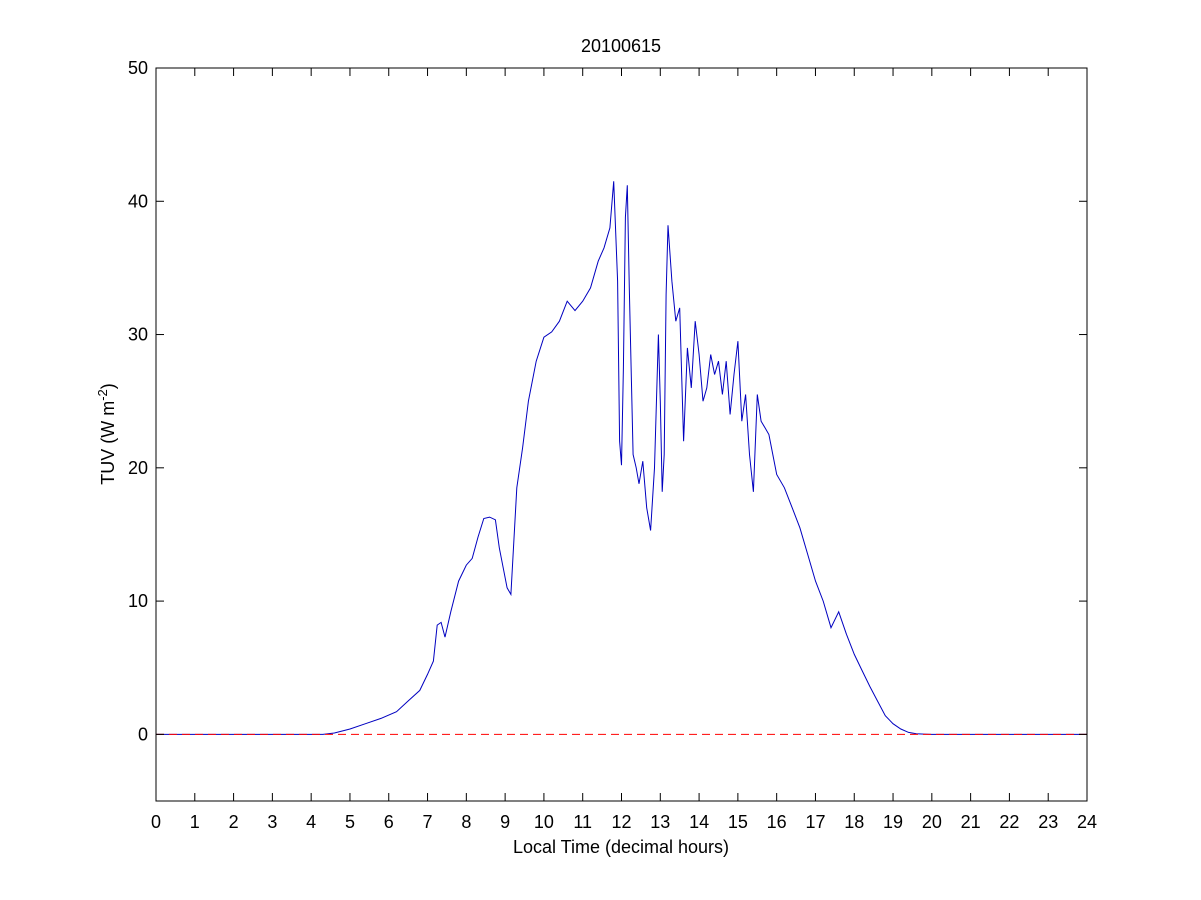  What do you see at coordinates (660, 822) in the screenshot?
I see `x-tick-label: 13` at bounding box center [660, 822].